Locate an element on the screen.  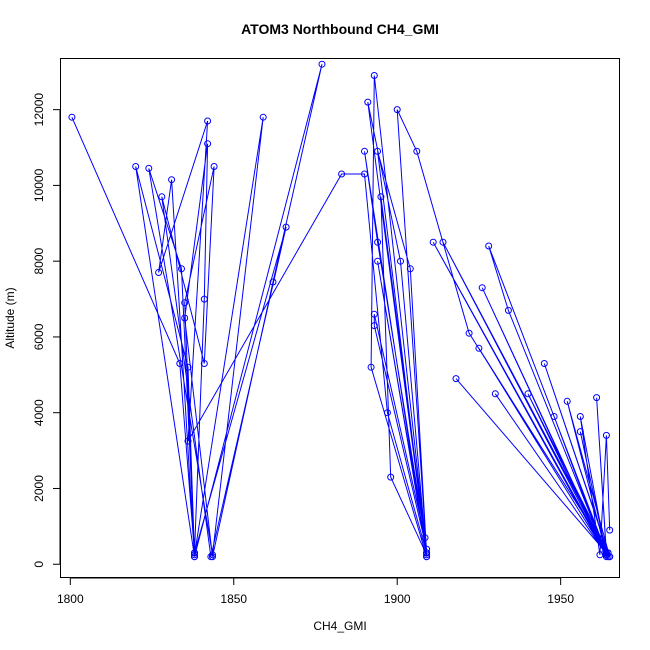
x-tick-label: 1850 is located at coordinates (233, 599).